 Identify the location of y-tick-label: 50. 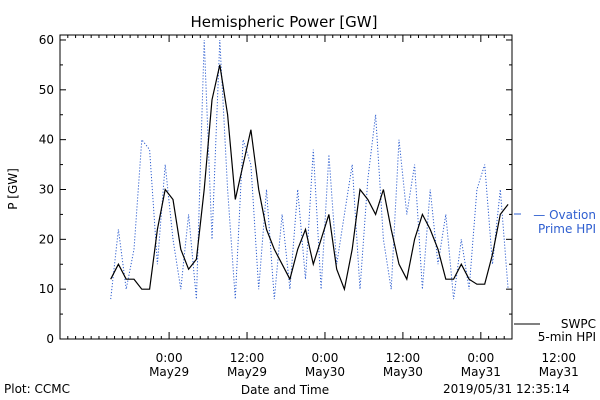
(46, 90).